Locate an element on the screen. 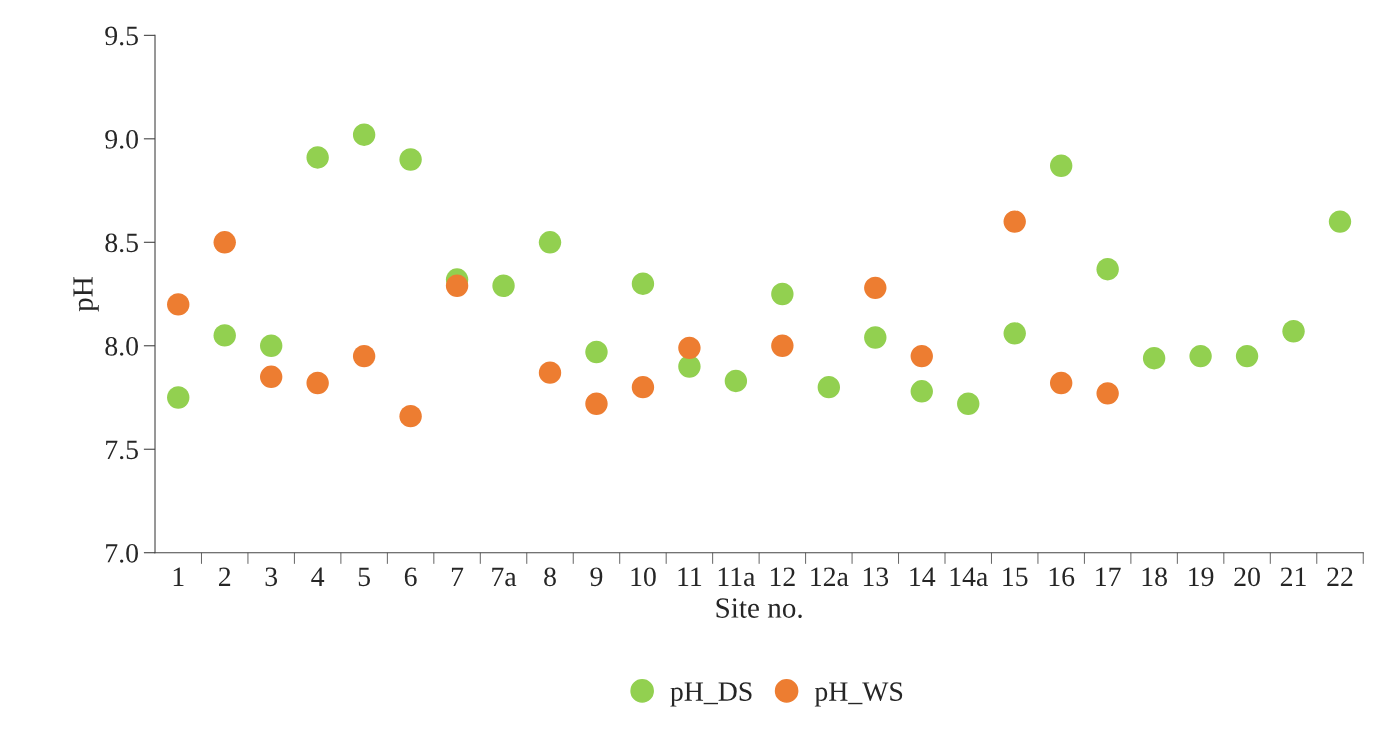 Image resolution: width=1384 pixels, height=752 pixels. y-tick-label: 9.0 is located at coordinates (121, 139).